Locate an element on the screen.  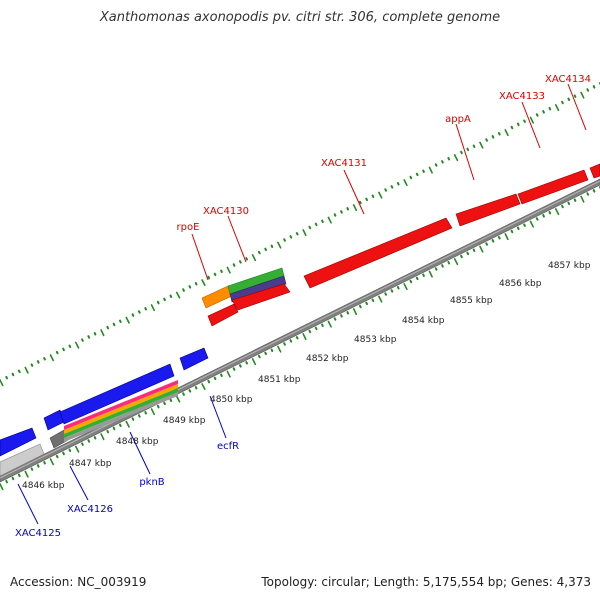
gene-label-appA: appA is located at coordinates (458, 119).